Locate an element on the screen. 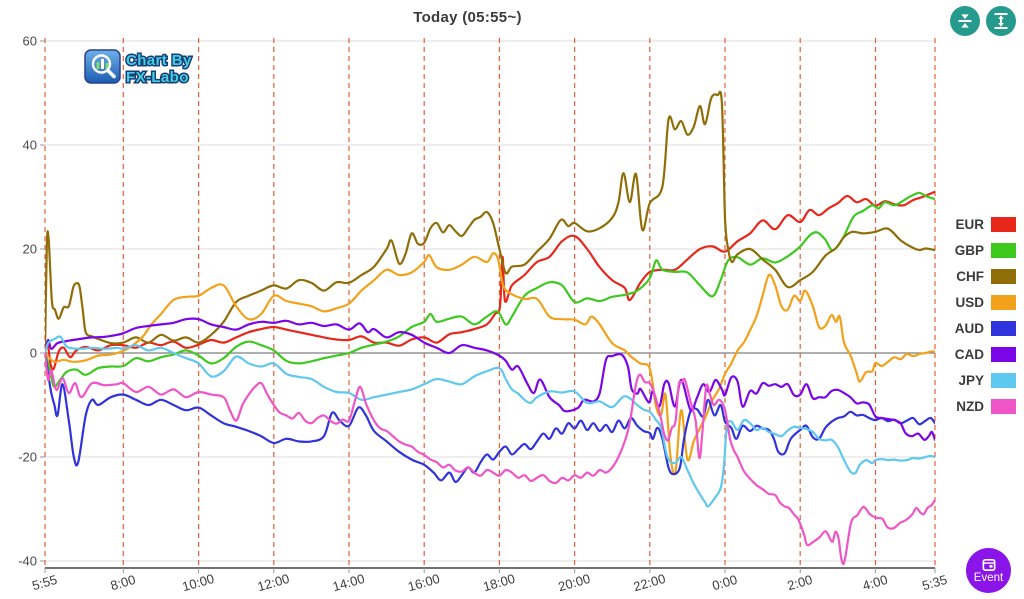 Image resolution: width=1024 pixels, height=599 pixels. legend-label: CHF is located at coordinates (970, 276).